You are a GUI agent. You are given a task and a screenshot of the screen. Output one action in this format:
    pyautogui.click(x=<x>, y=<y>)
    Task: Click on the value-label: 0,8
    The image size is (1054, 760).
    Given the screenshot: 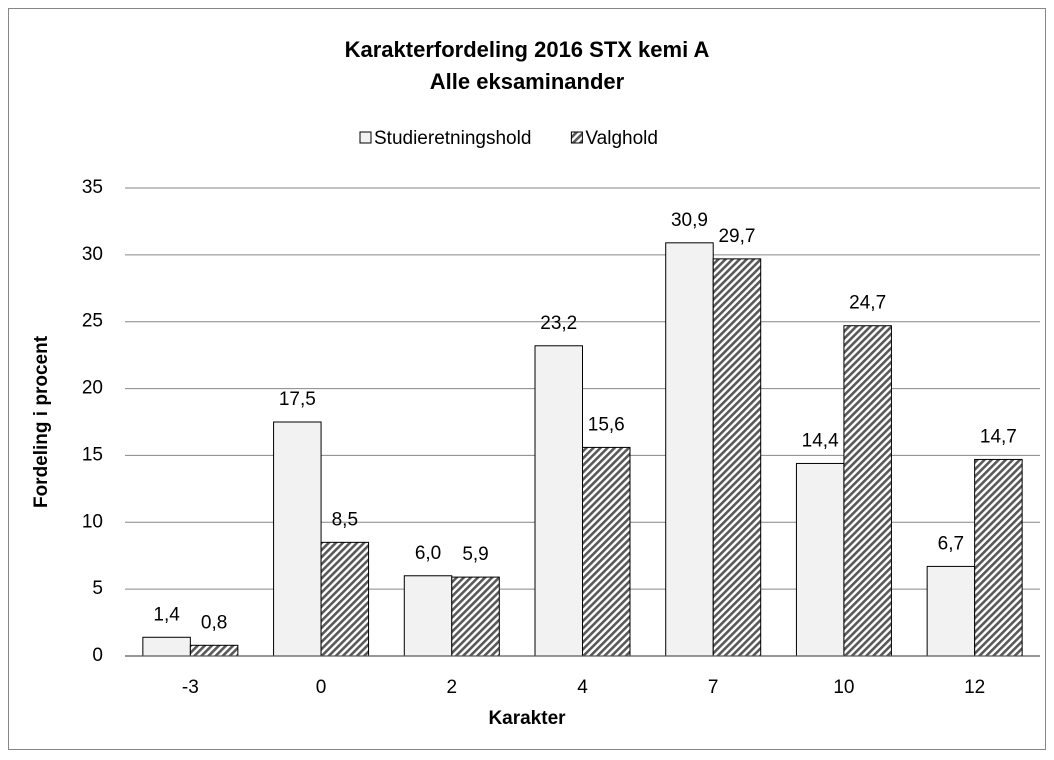 What is the action you would take?
    pyautogui.click(x=214, y=622)
    